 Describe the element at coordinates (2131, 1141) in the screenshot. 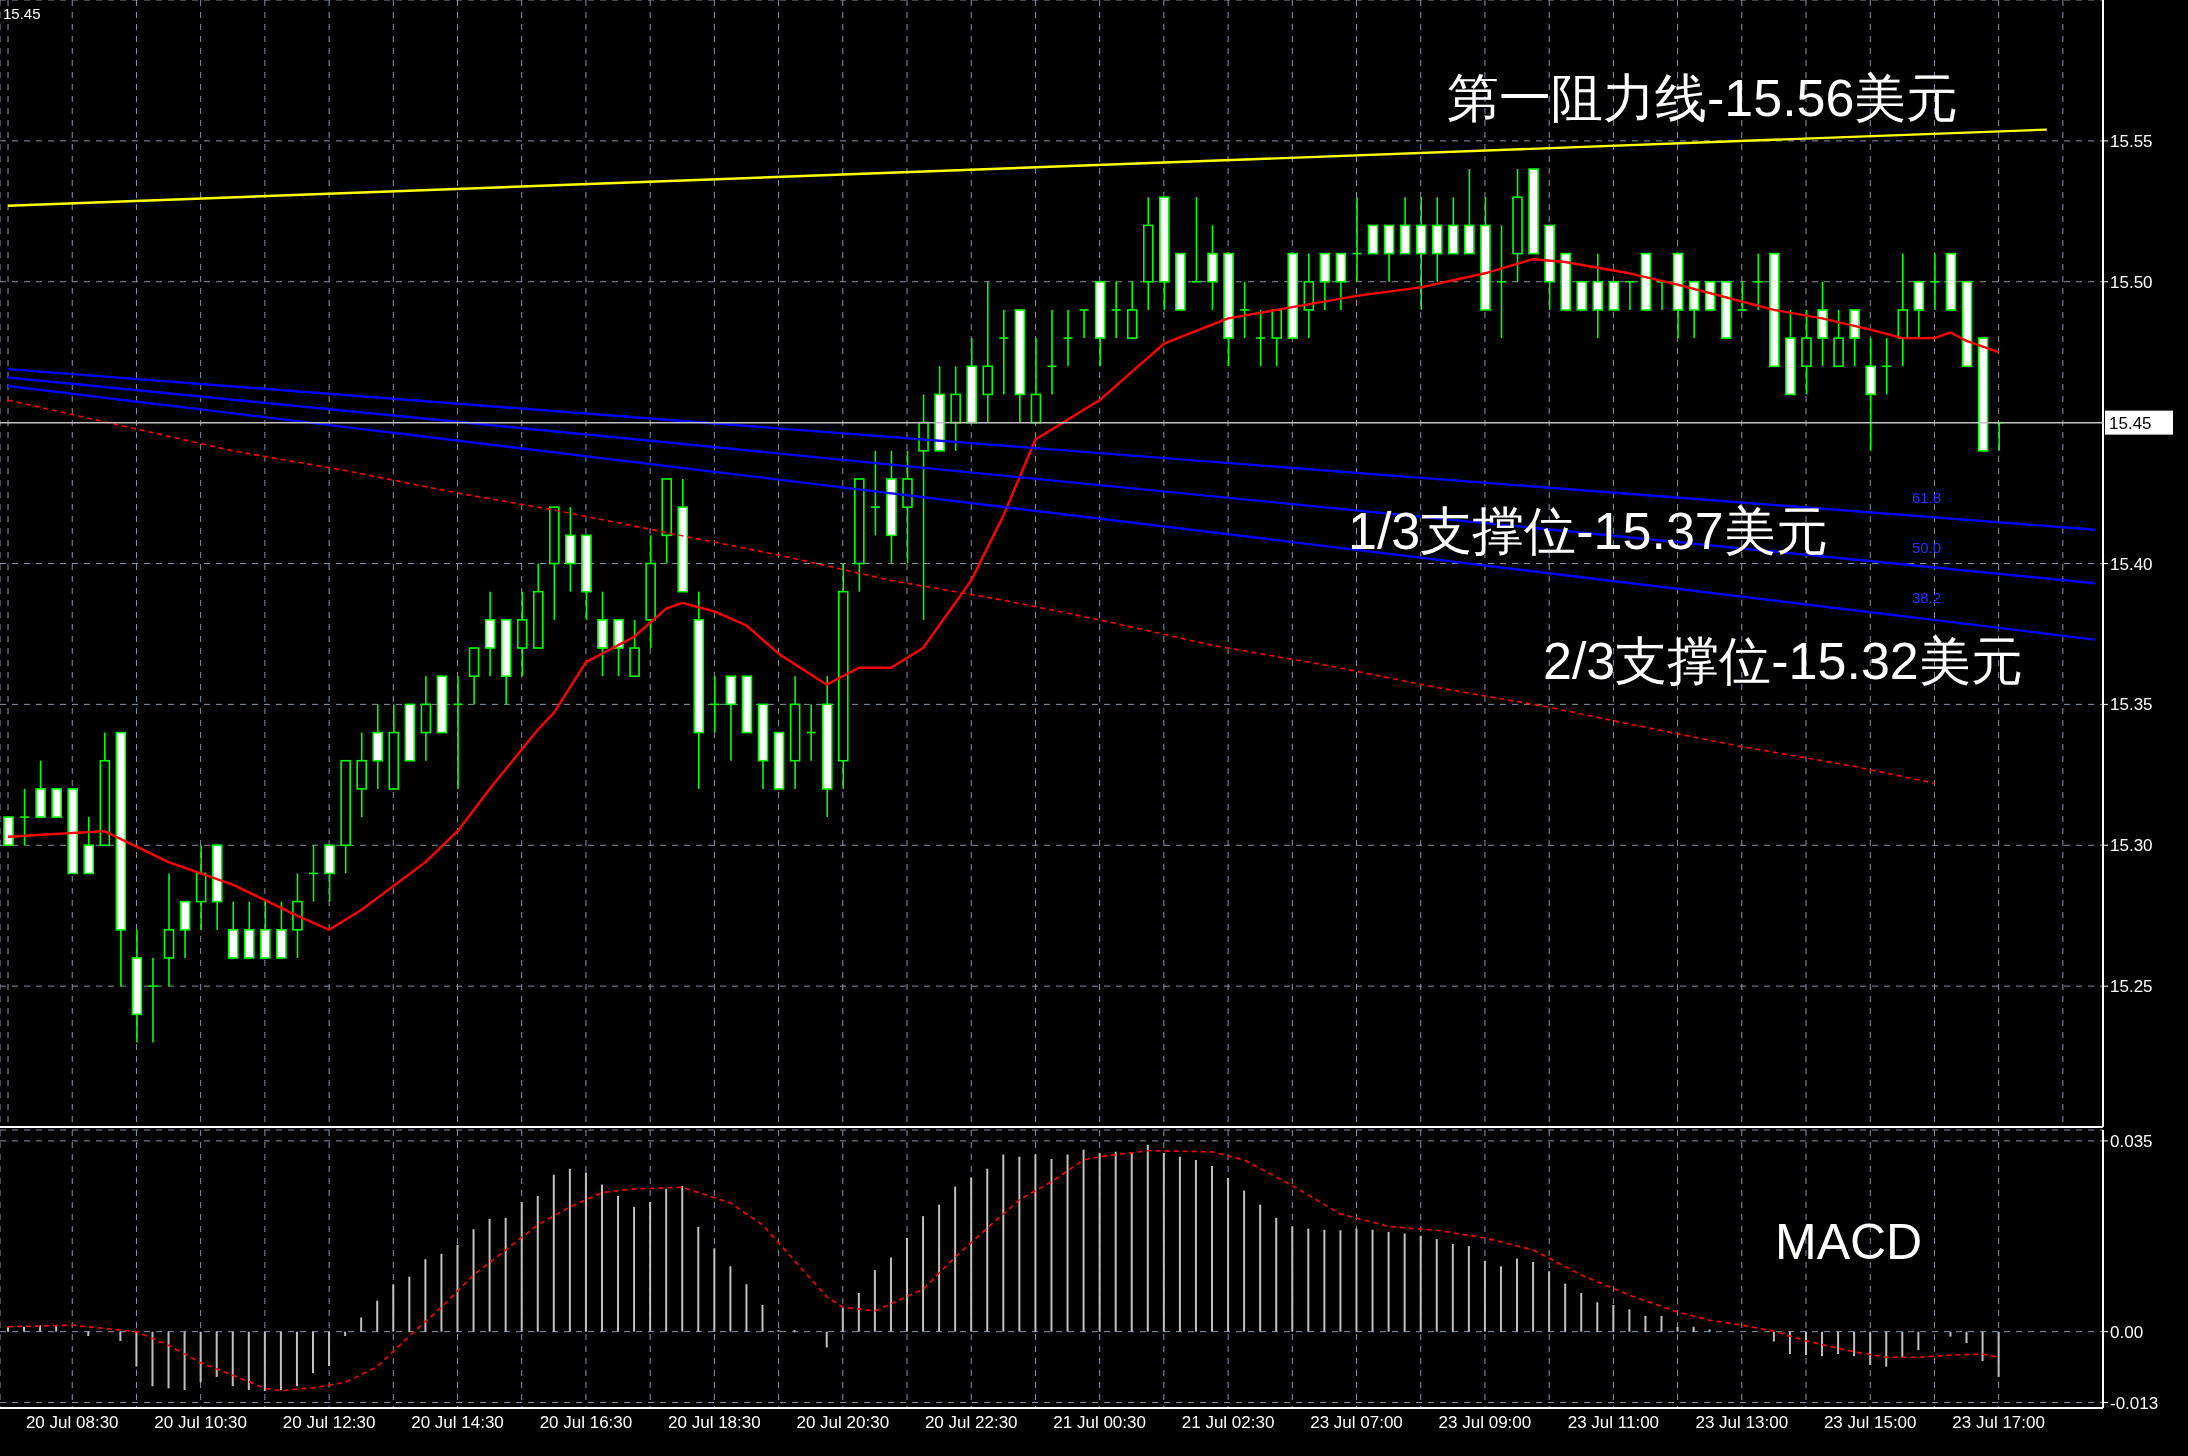

I see `y-tick-label: 0.035` at that location.